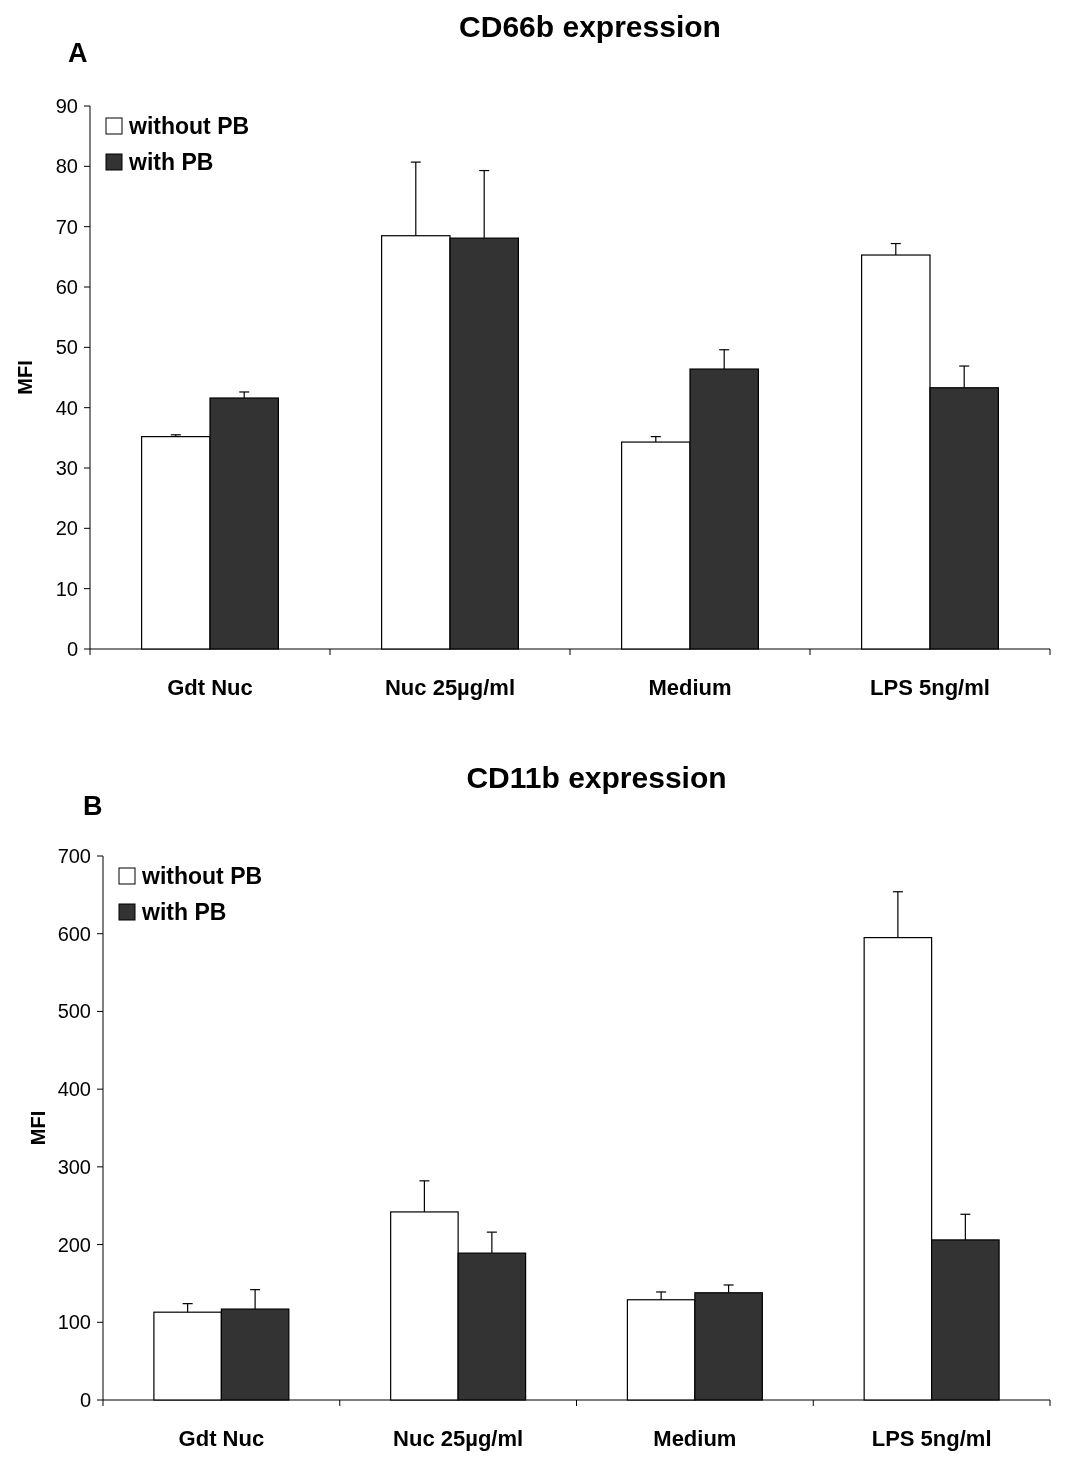 This screenshot has width=1069, height=1457. I want to click on y-tick-label: 90, so click(66, 106).